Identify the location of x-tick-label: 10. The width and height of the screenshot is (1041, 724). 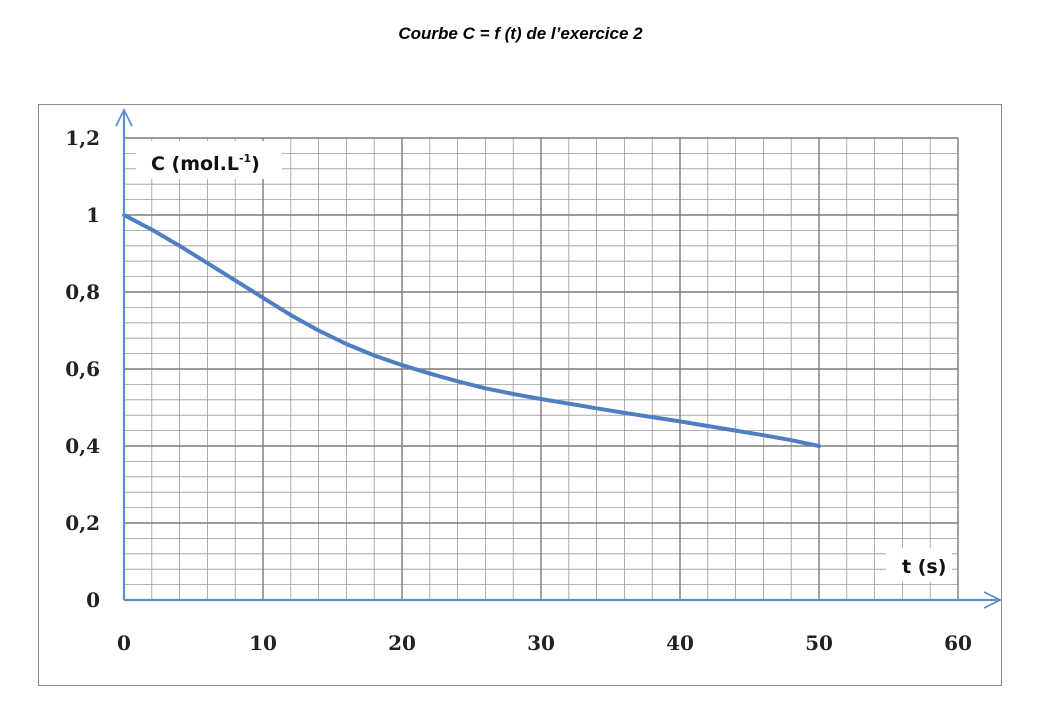
(263, 643).